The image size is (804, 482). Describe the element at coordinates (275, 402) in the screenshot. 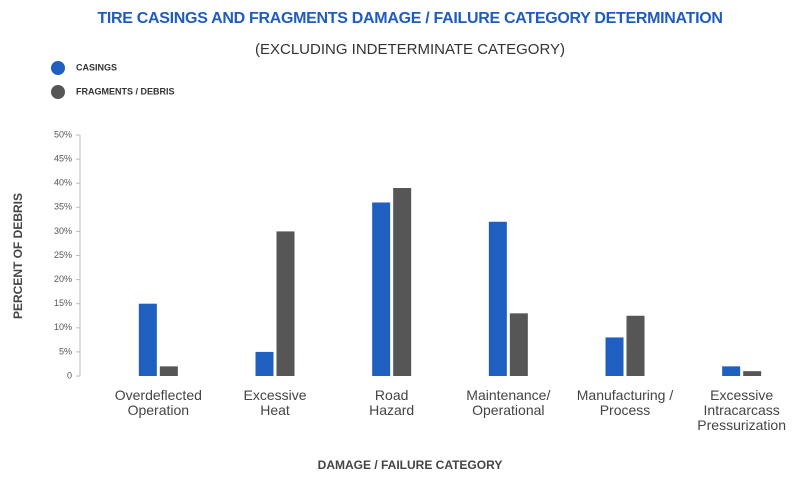

I see `x-tick-label: Excessive Heat` at that location.